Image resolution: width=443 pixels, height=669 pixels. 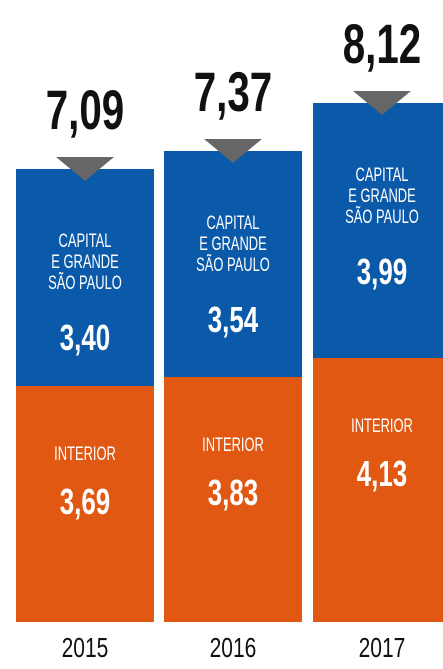 I want to click on segment-value: 4,13, so click(x=382, y=474).